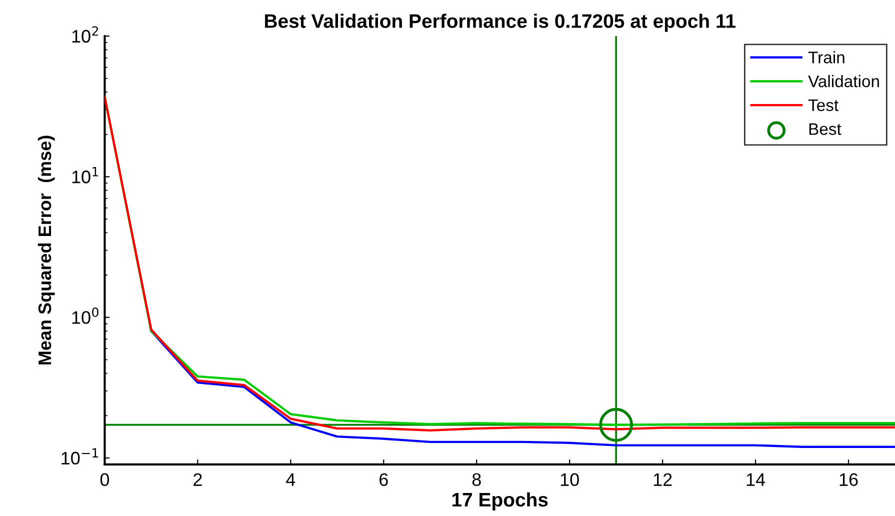  Describe the element at coordinates (80, 456) in the screenshot. I see `y-tick-label: 10$^{−1}$` at that location.